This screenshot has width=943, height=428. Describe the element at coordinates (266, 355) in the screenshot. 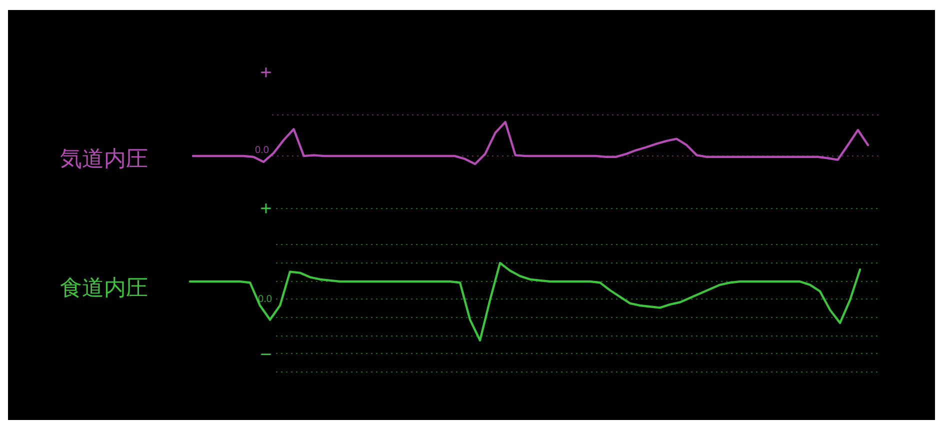

I see `annotation: −` at that location.